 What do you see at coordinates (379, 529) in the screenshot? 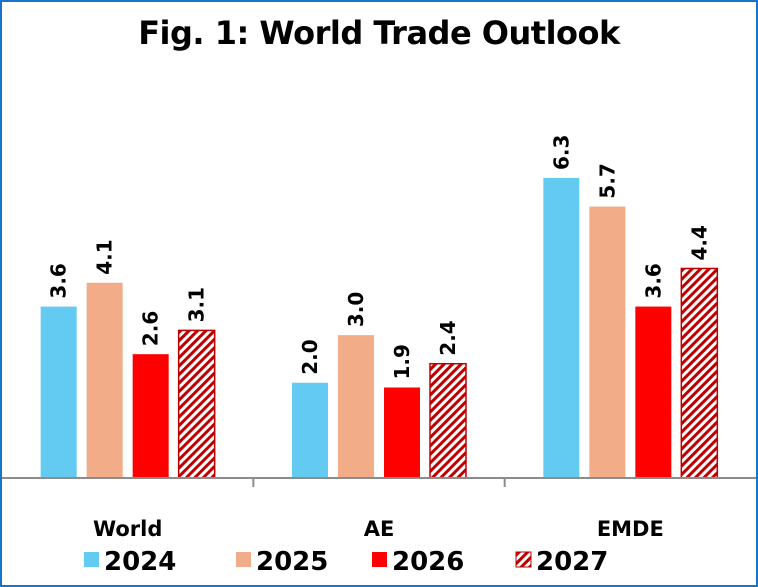
I see `category-label-ae: AE` at bounding box center [379, 529].